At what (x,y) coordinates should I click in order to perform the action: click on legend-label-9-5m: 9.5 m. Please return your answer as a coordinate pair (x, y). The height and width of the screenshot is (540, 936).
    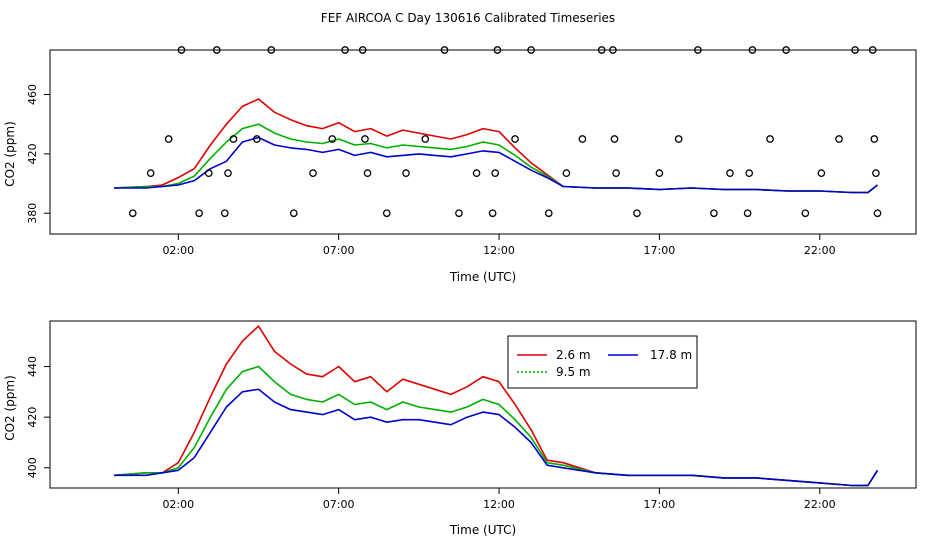
    Looking at the image, I should click on (573, 372).